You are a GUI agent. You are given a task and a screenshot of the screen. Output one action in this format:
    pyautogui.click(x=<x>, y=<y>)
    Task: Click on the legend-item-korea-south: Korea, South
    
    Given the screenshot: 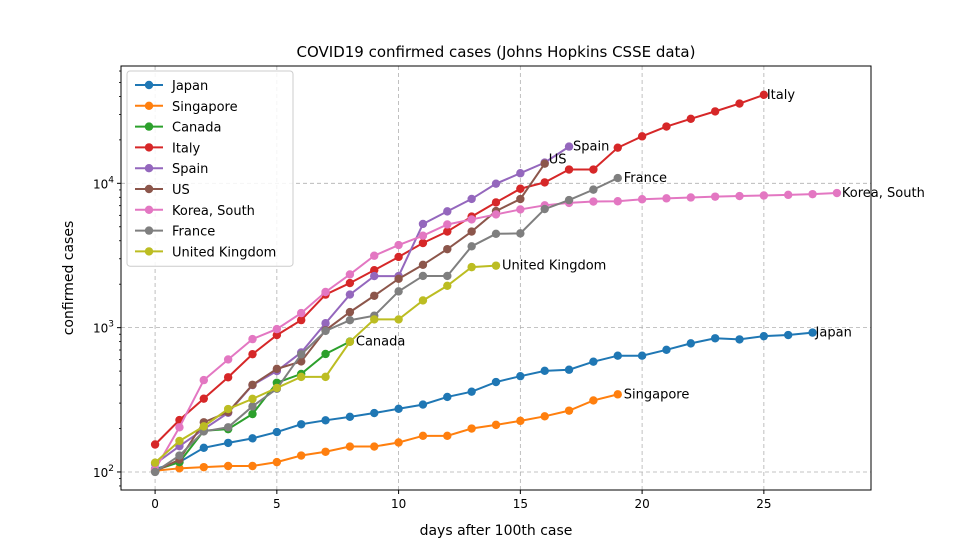 What is the action you would take?
    pyautogui.click(x=195, y=211)
    